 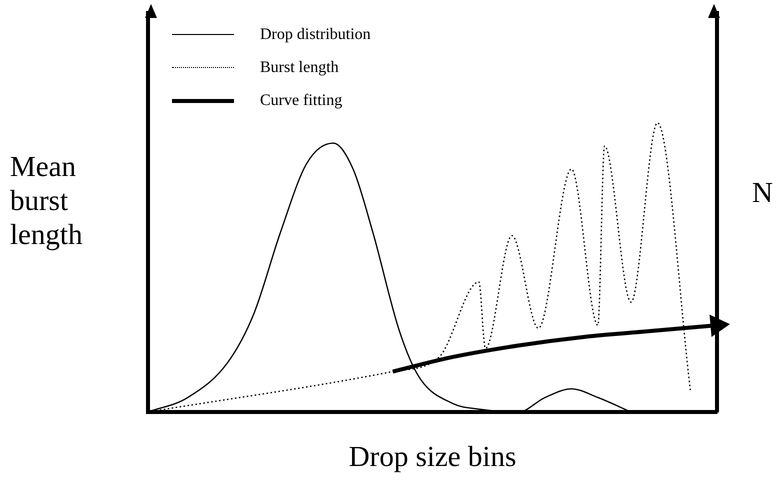 What do you see at coordinates (315, 35) in the screenshot?
I see `legend-label: Drop distribution` at bounding box center [315, 35].